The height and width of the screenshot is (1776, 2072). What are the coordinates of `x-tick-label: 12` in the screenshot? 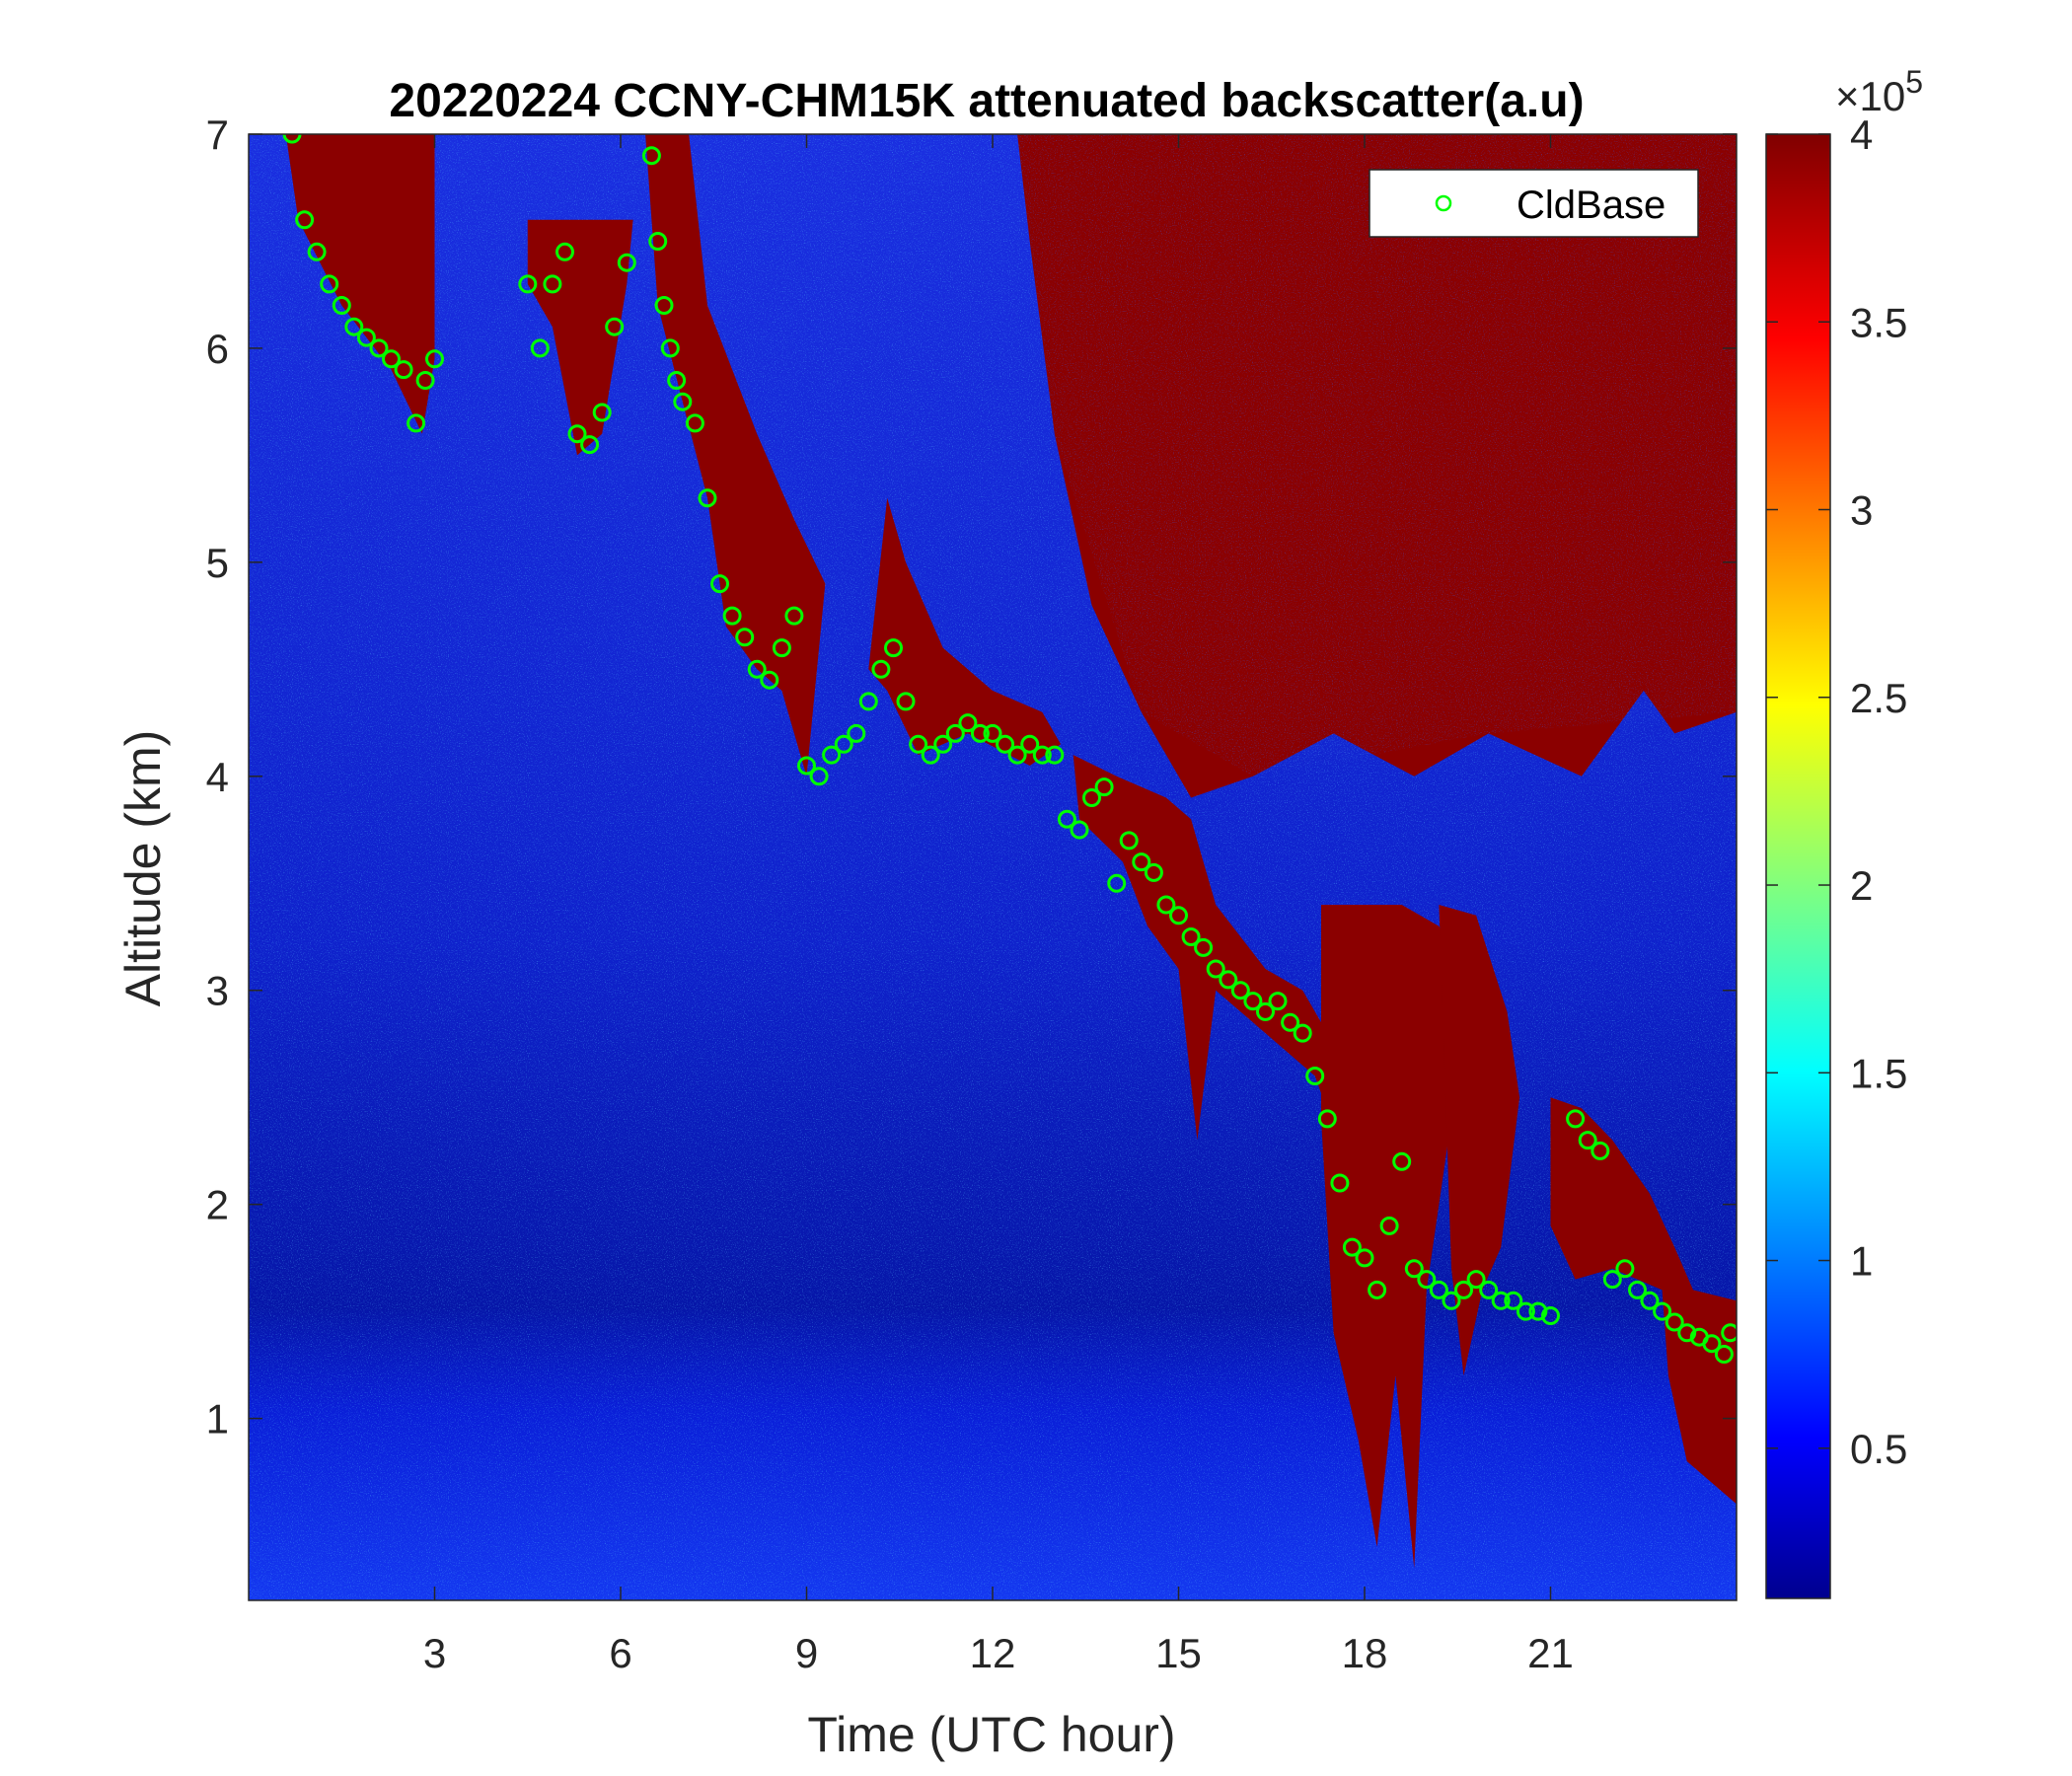 It's located at (993, 1653).